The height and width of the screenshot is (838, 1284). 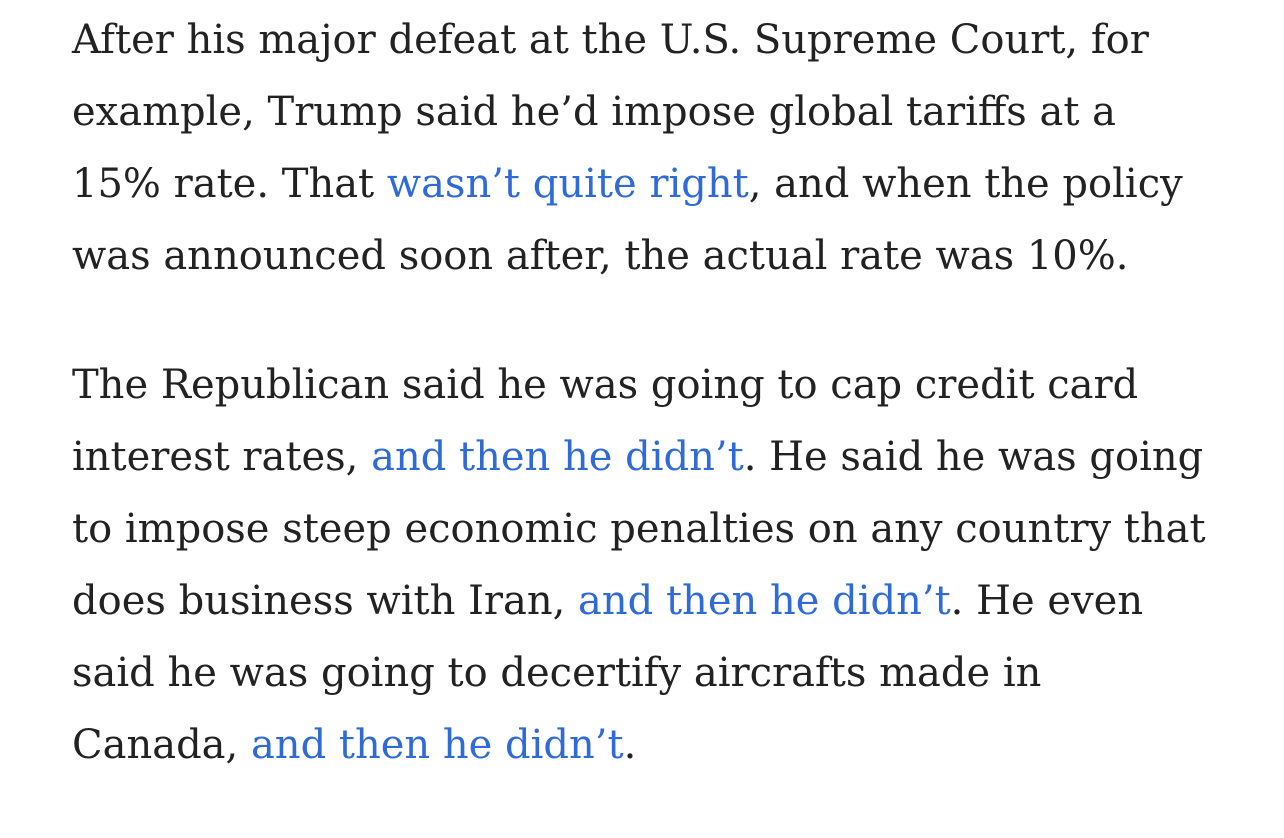 I want to click on text-run: ., so click(x=630, y=745).